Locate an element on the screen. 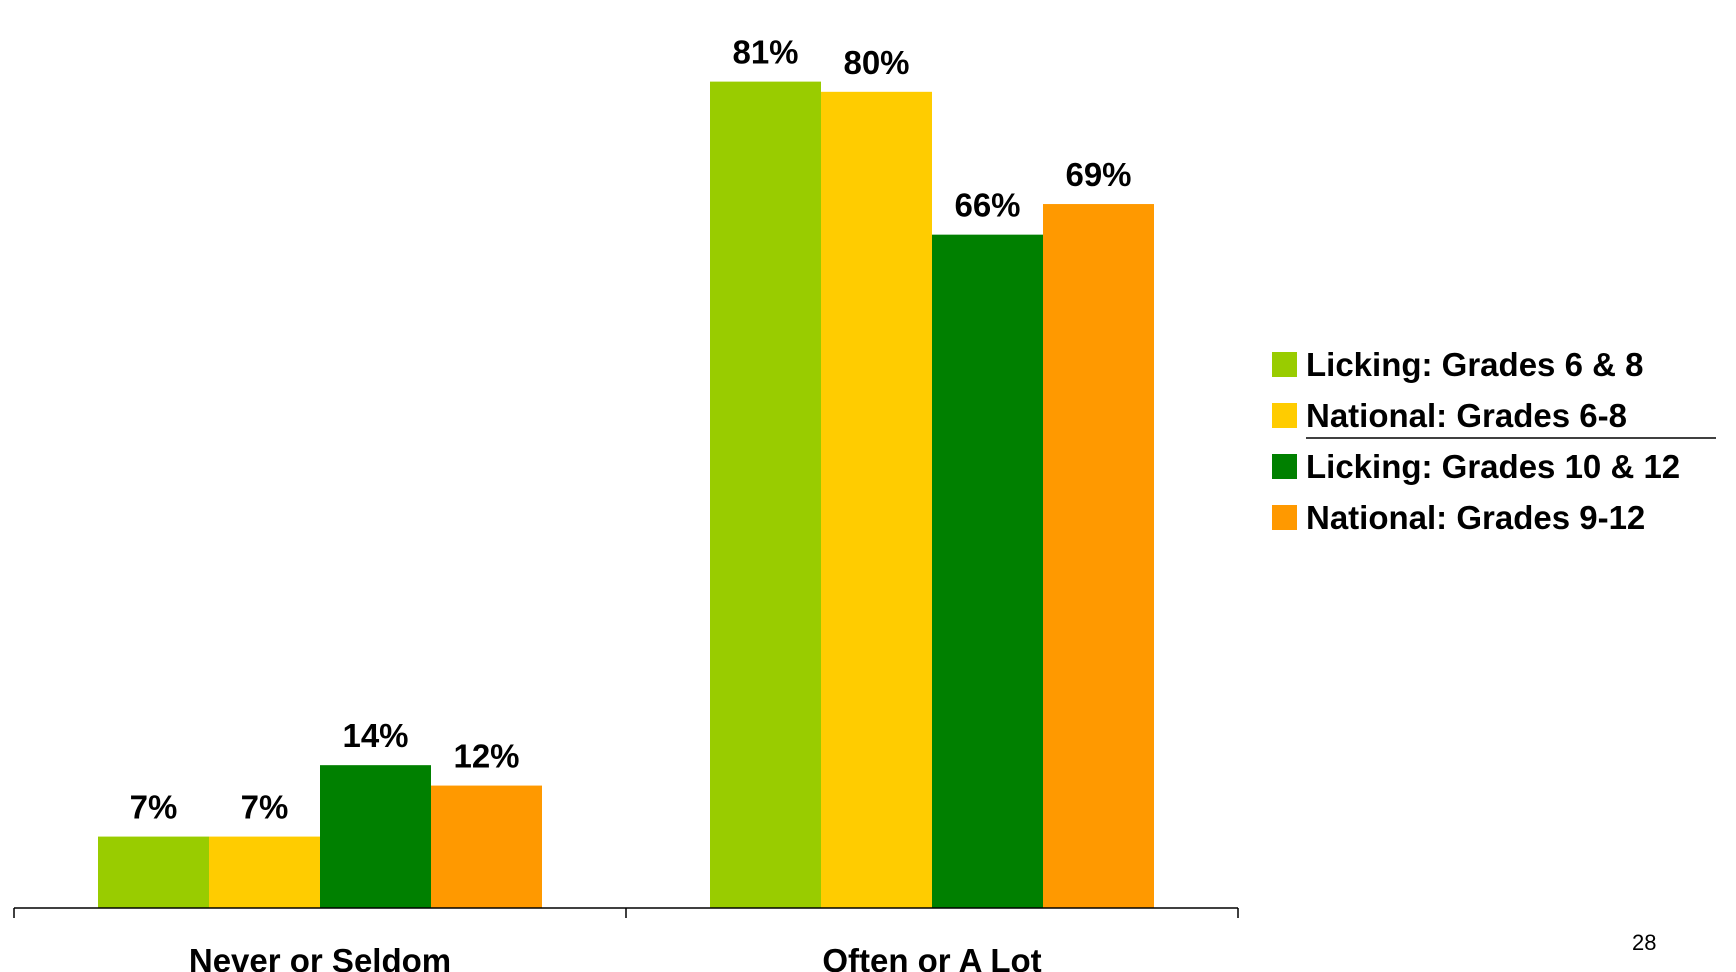 The width and height of the screenshot is (1736, 972). category-label-often-or-a-lot: Often or A Lot is located at coordinates (931, 957).